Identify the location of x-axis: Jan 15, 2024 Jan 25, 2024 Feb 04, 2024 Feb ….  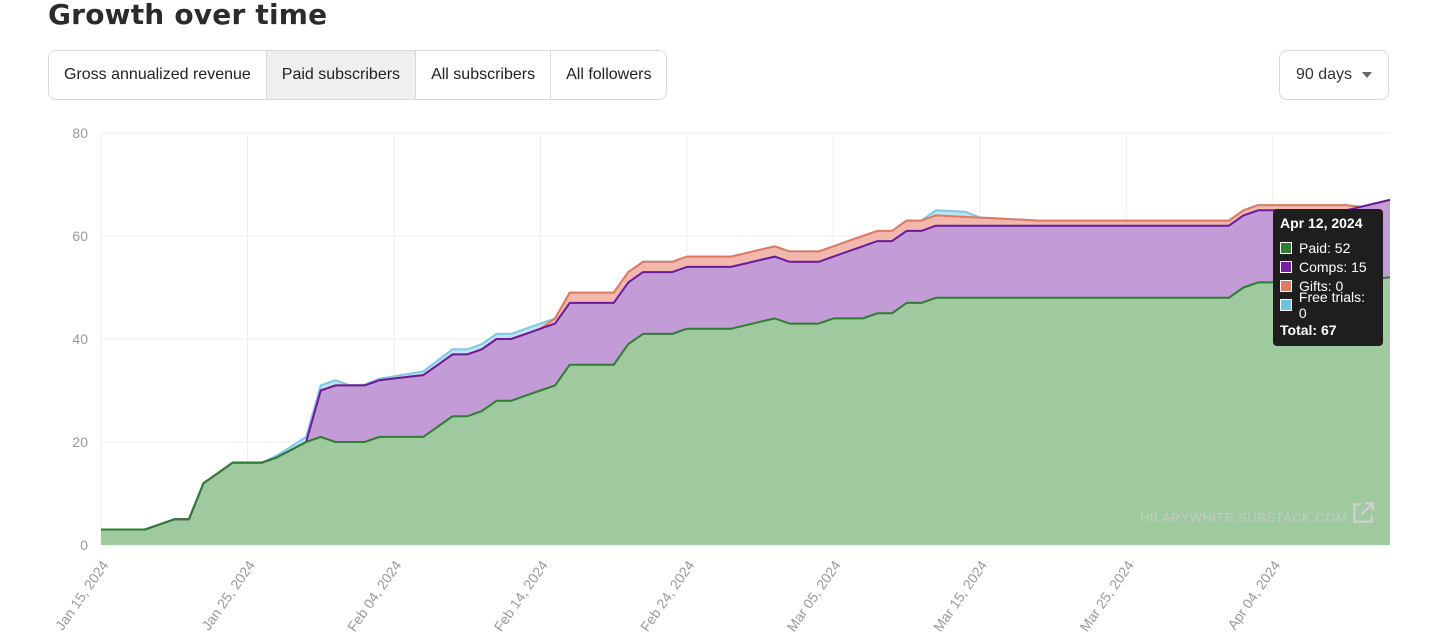
(667, 595).